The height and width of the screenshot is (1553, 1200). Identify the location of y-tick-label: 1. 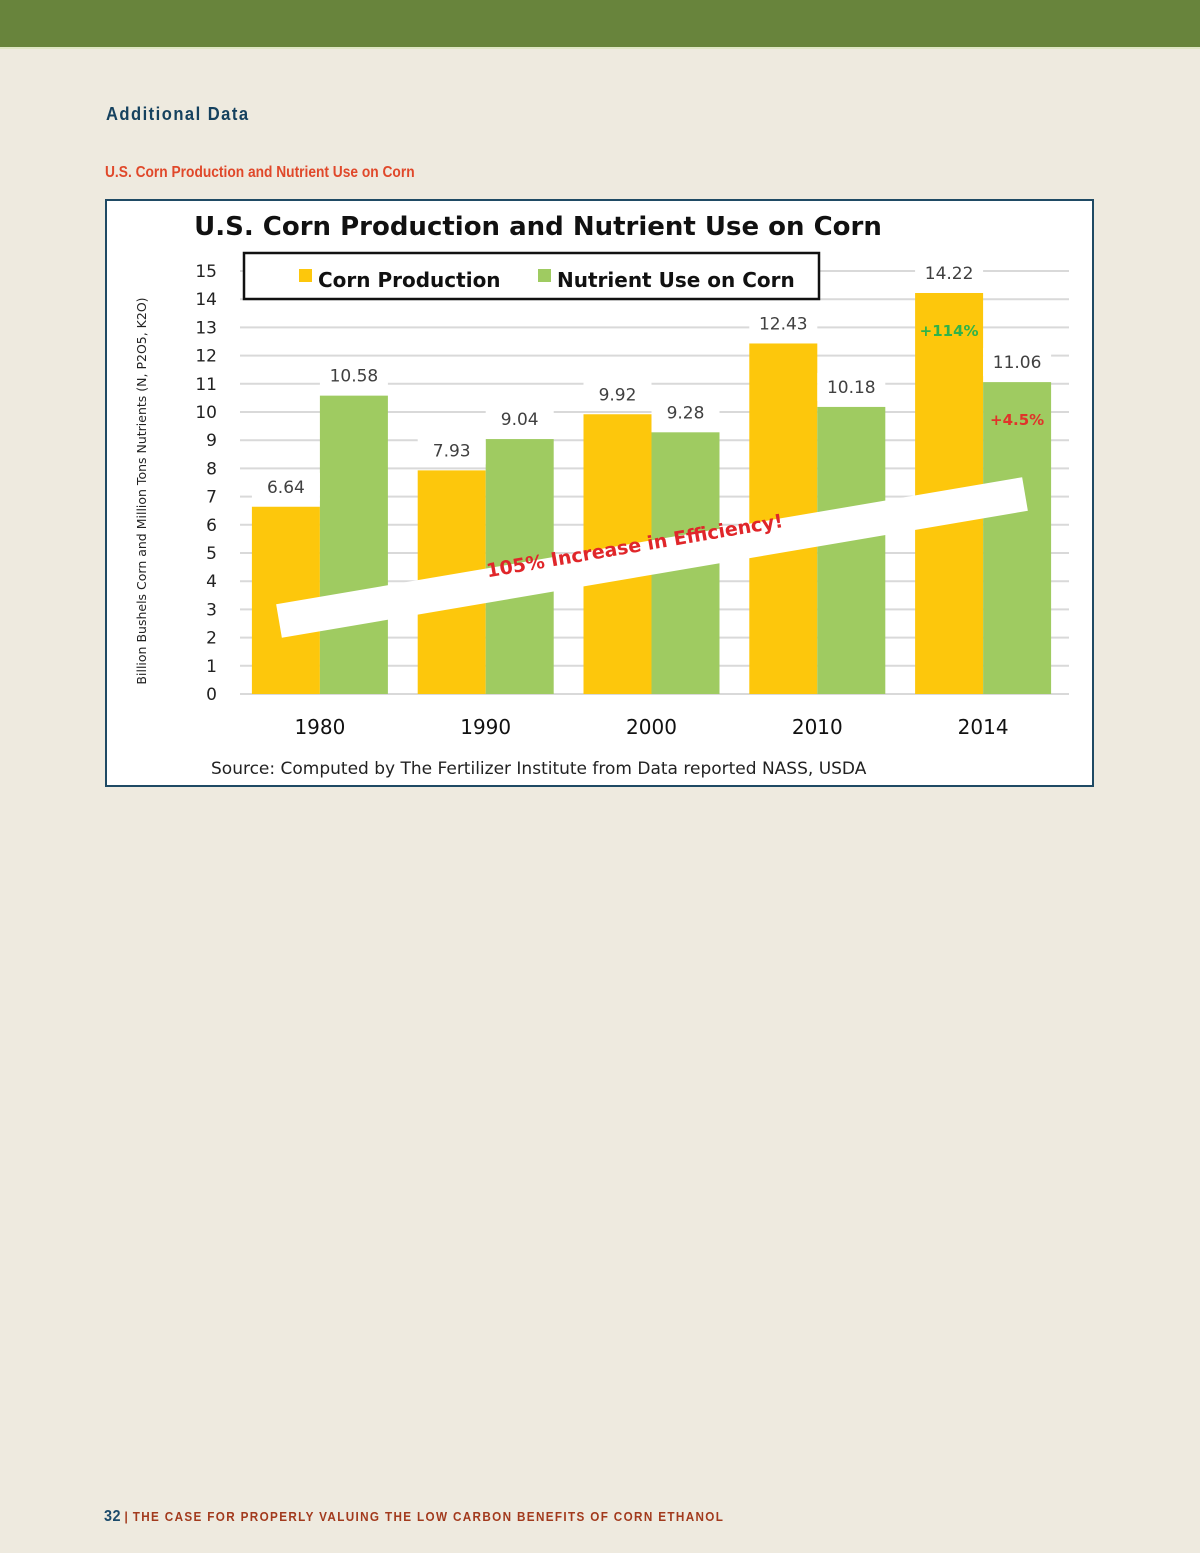
(211, 667).